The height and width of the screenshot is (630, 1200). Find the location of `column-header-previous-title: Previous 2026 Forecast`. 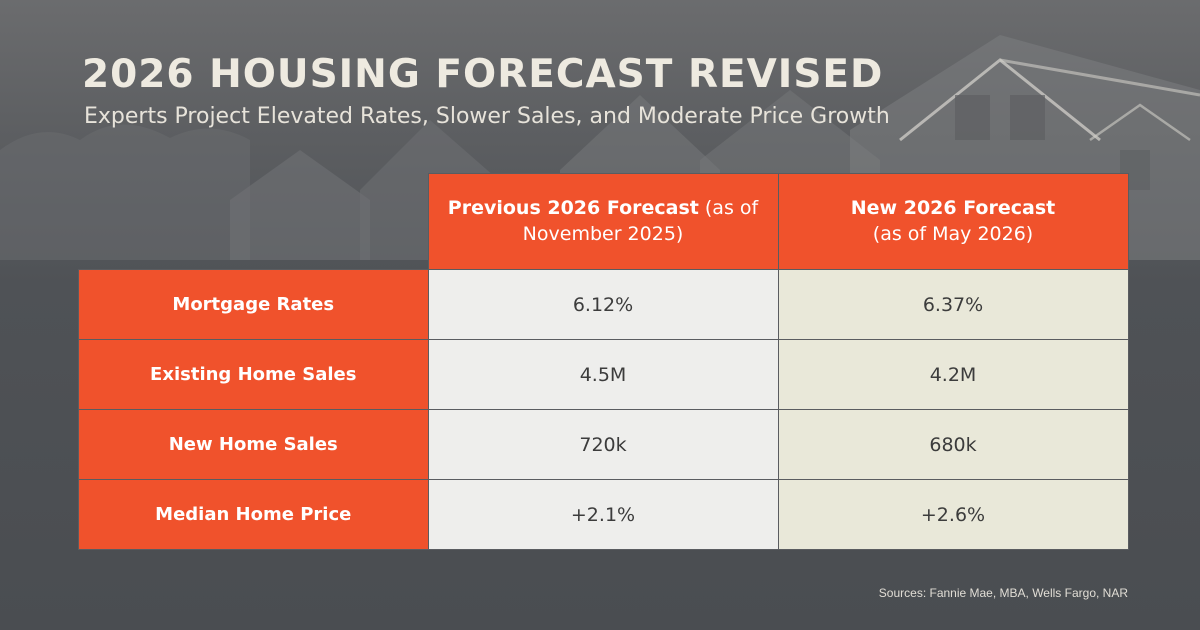

column-header-previous-title: Previous 2026 Forecast is located at coordinates (573, 207).